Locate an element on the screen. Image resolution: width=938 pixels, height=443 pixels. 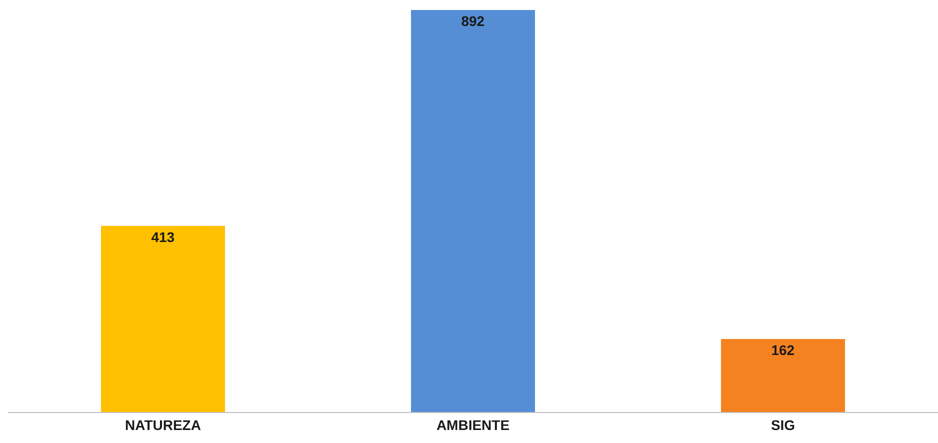
x-tick-label: AMBIENTE is located at coordinates (473, 424).